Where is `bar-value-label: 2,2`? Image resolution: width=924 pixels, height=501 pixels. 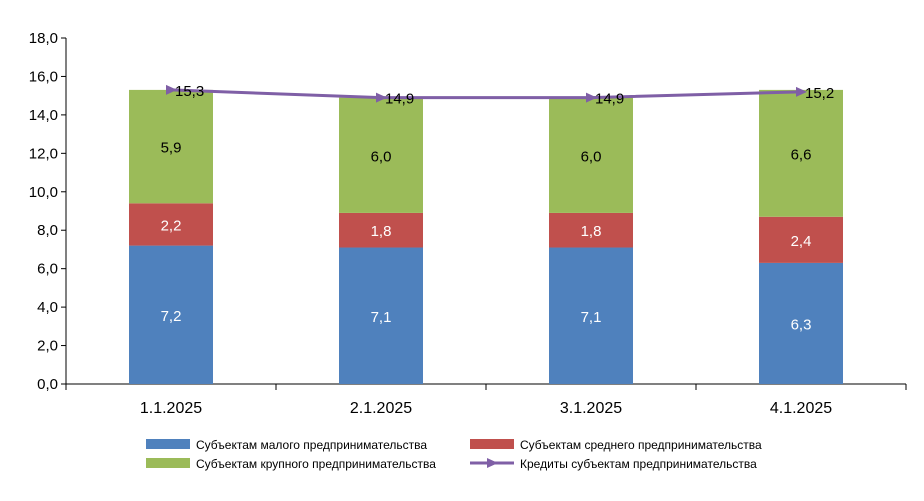 bar-value-label: 2,2 is located at coordinates (171, 225).